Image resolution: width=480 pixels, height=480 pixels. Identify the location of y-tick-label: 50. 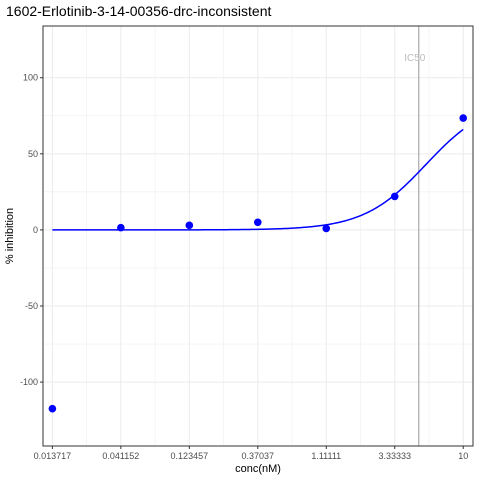
(33, 154).